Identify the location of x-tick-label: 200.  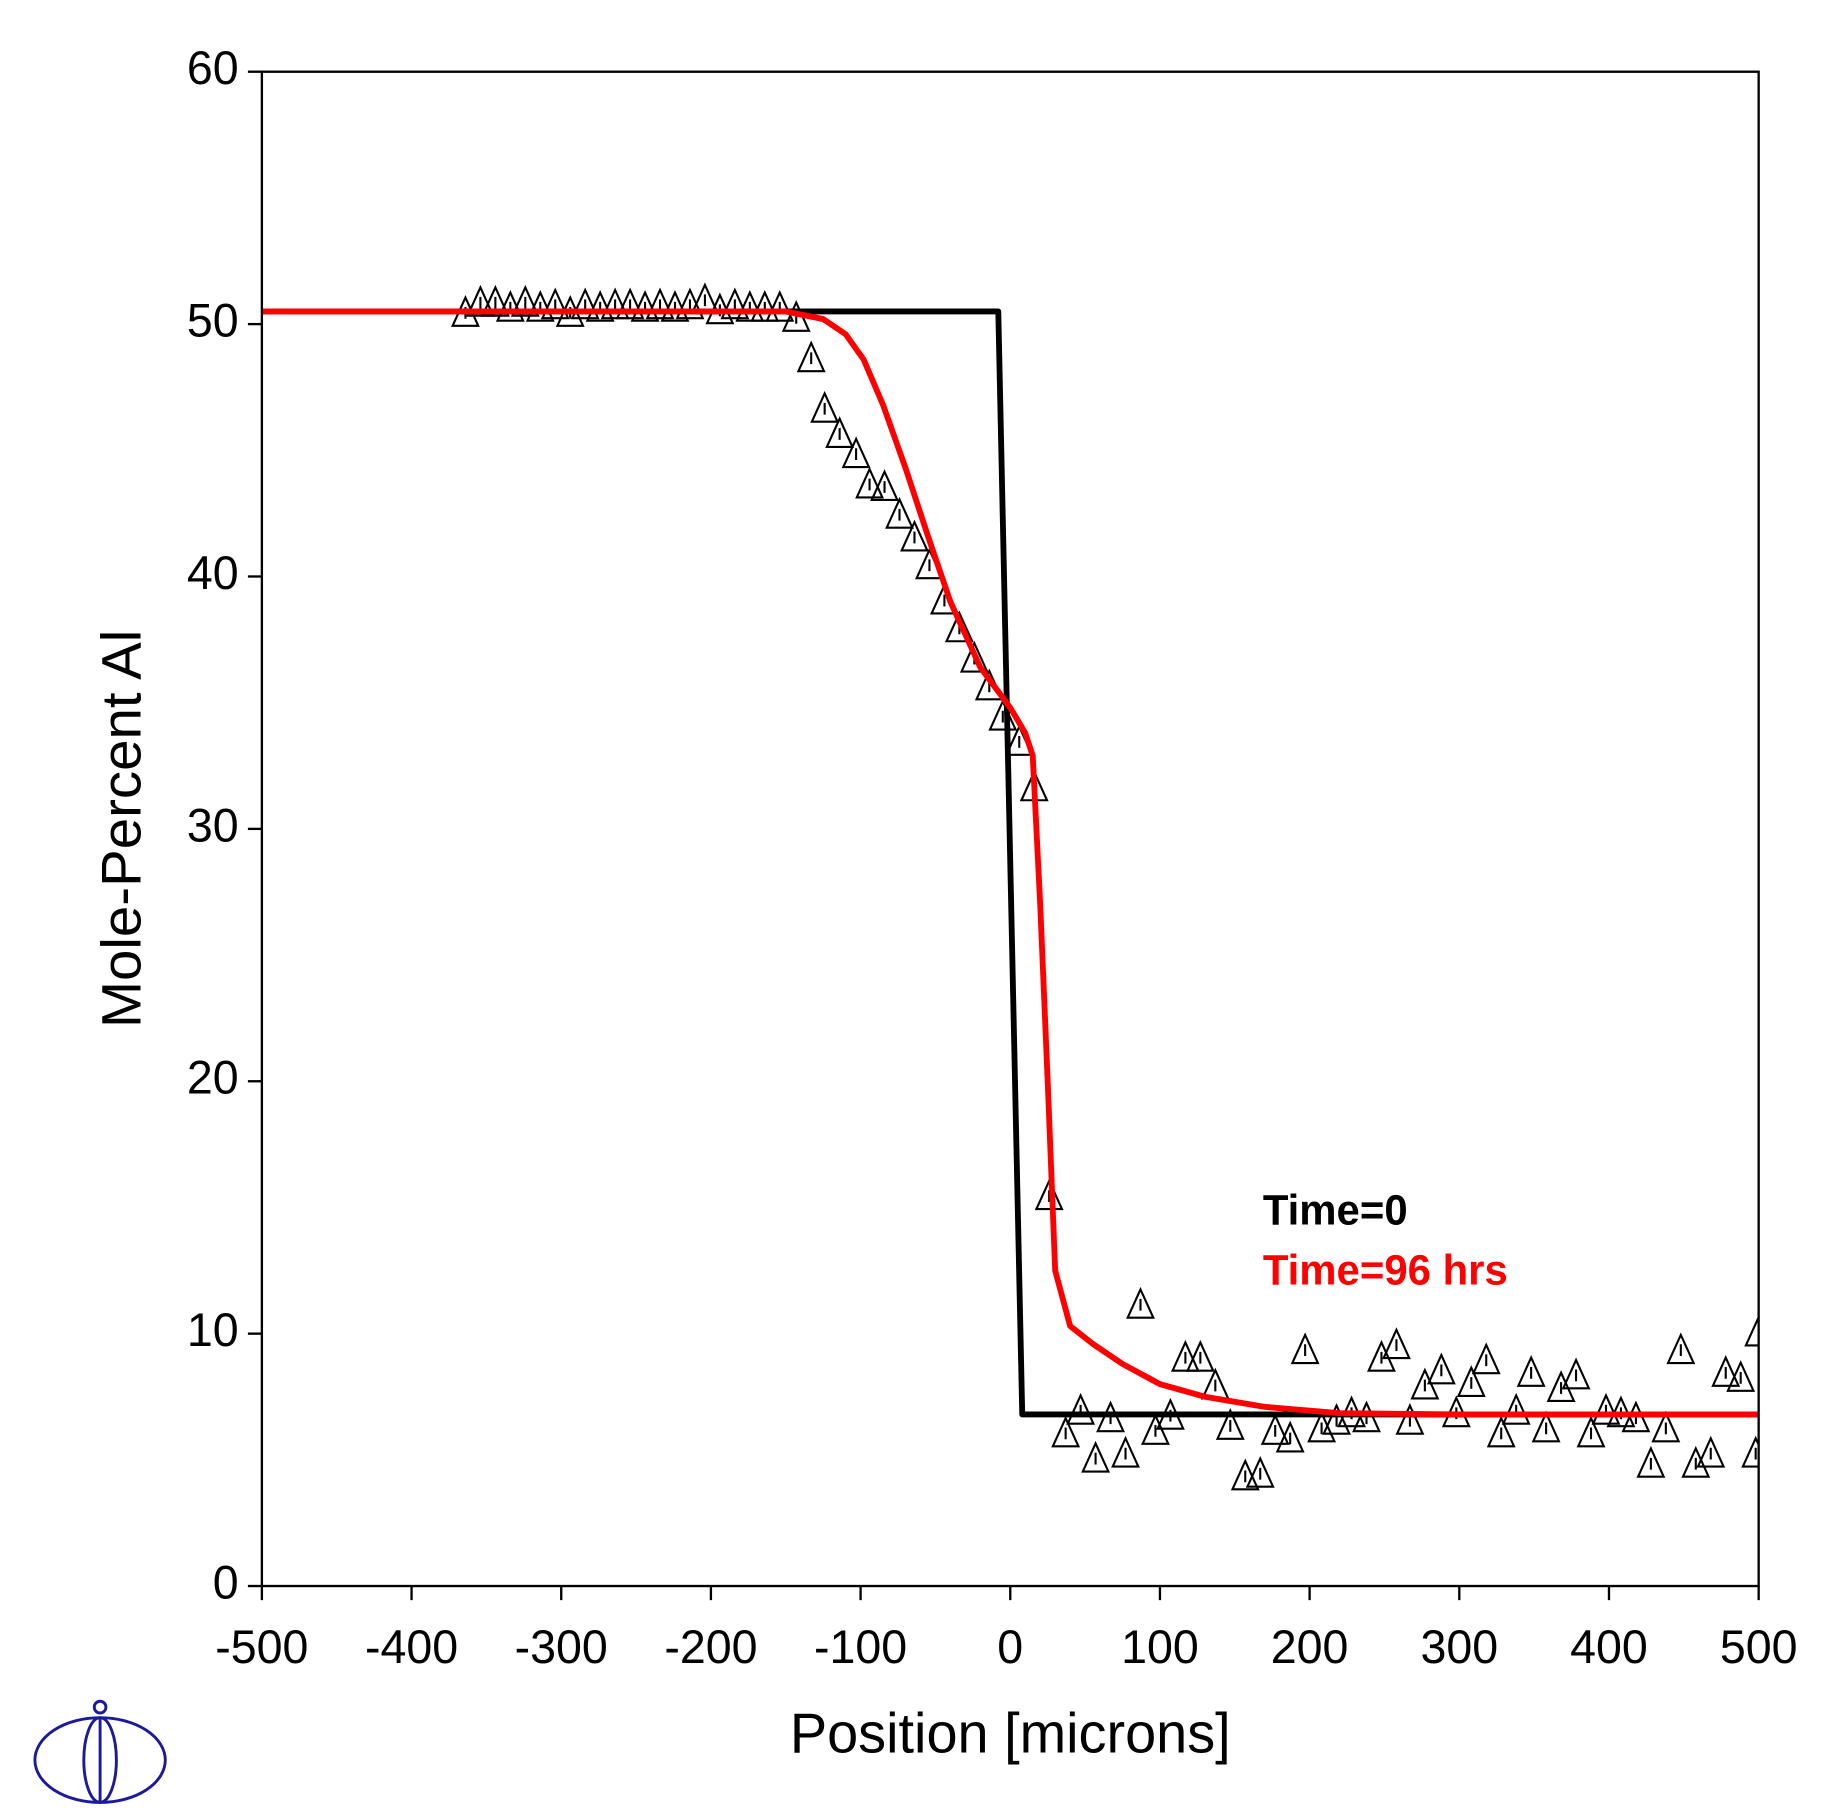
(1310, 1647).